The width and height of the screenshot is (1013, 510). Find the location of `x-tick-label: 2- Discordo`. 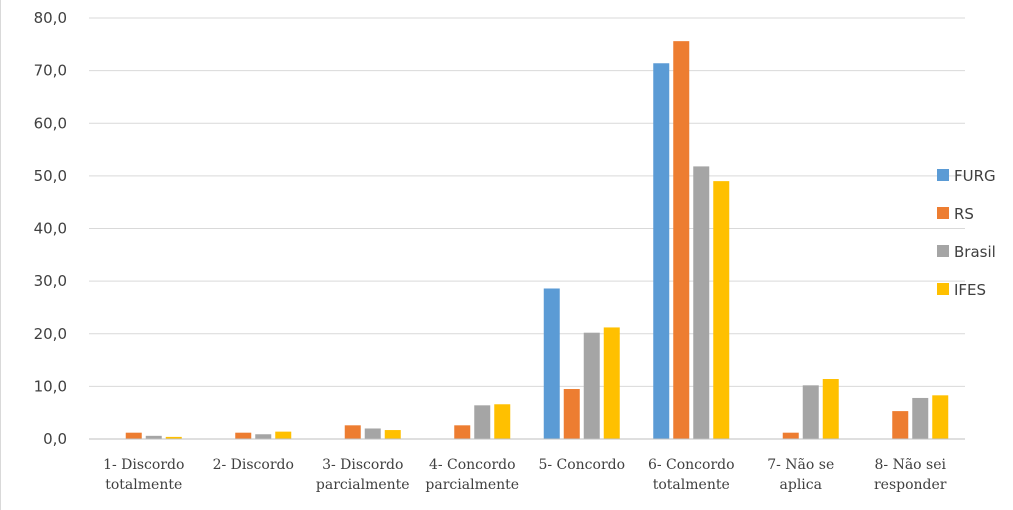

x-tick-label: 2- Discordo is located at coordinates (253, 465).